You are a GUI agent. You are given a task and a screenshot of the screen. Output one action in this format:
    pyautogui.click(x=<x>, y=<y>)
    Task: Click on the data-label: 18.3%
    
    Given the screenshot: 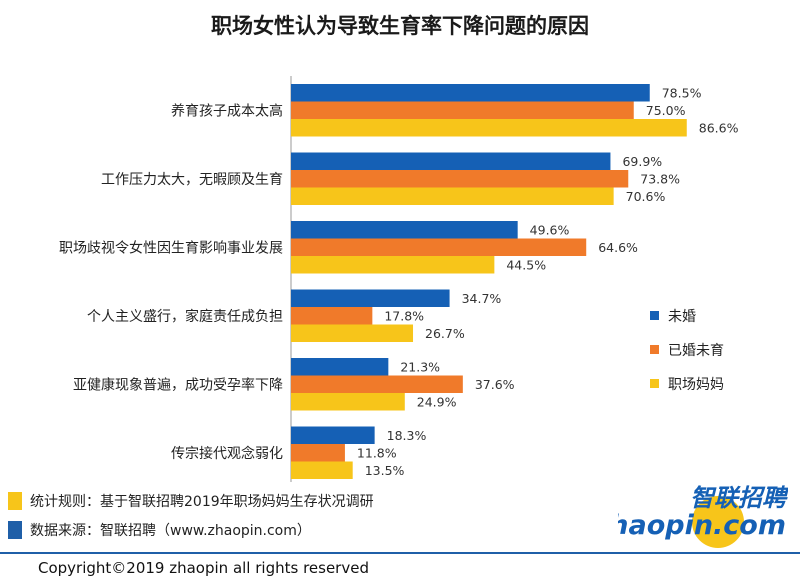 What is the action you would take?
    pyautogui.click(x=407, y=435)
    